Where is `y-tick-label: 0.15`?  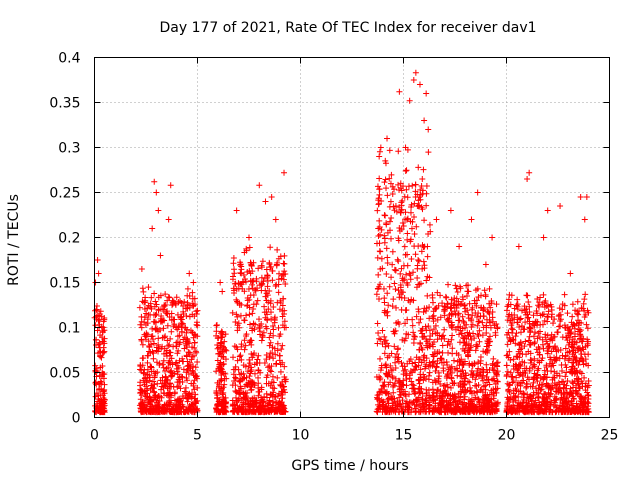
y-tick-label: 0.15 is located at coordinates (64, 284).